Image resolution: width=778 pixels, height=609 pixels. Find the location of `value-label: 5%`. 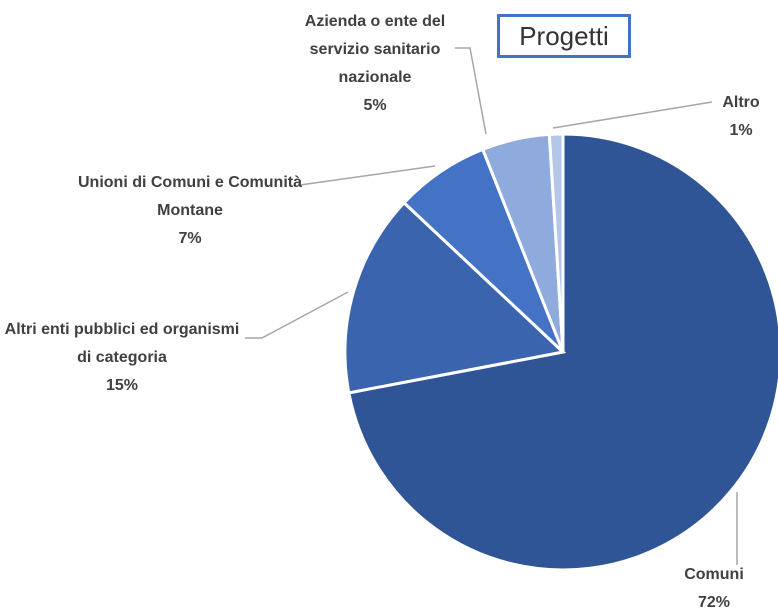

value-label: 5% is located at coordinates (375, 105).